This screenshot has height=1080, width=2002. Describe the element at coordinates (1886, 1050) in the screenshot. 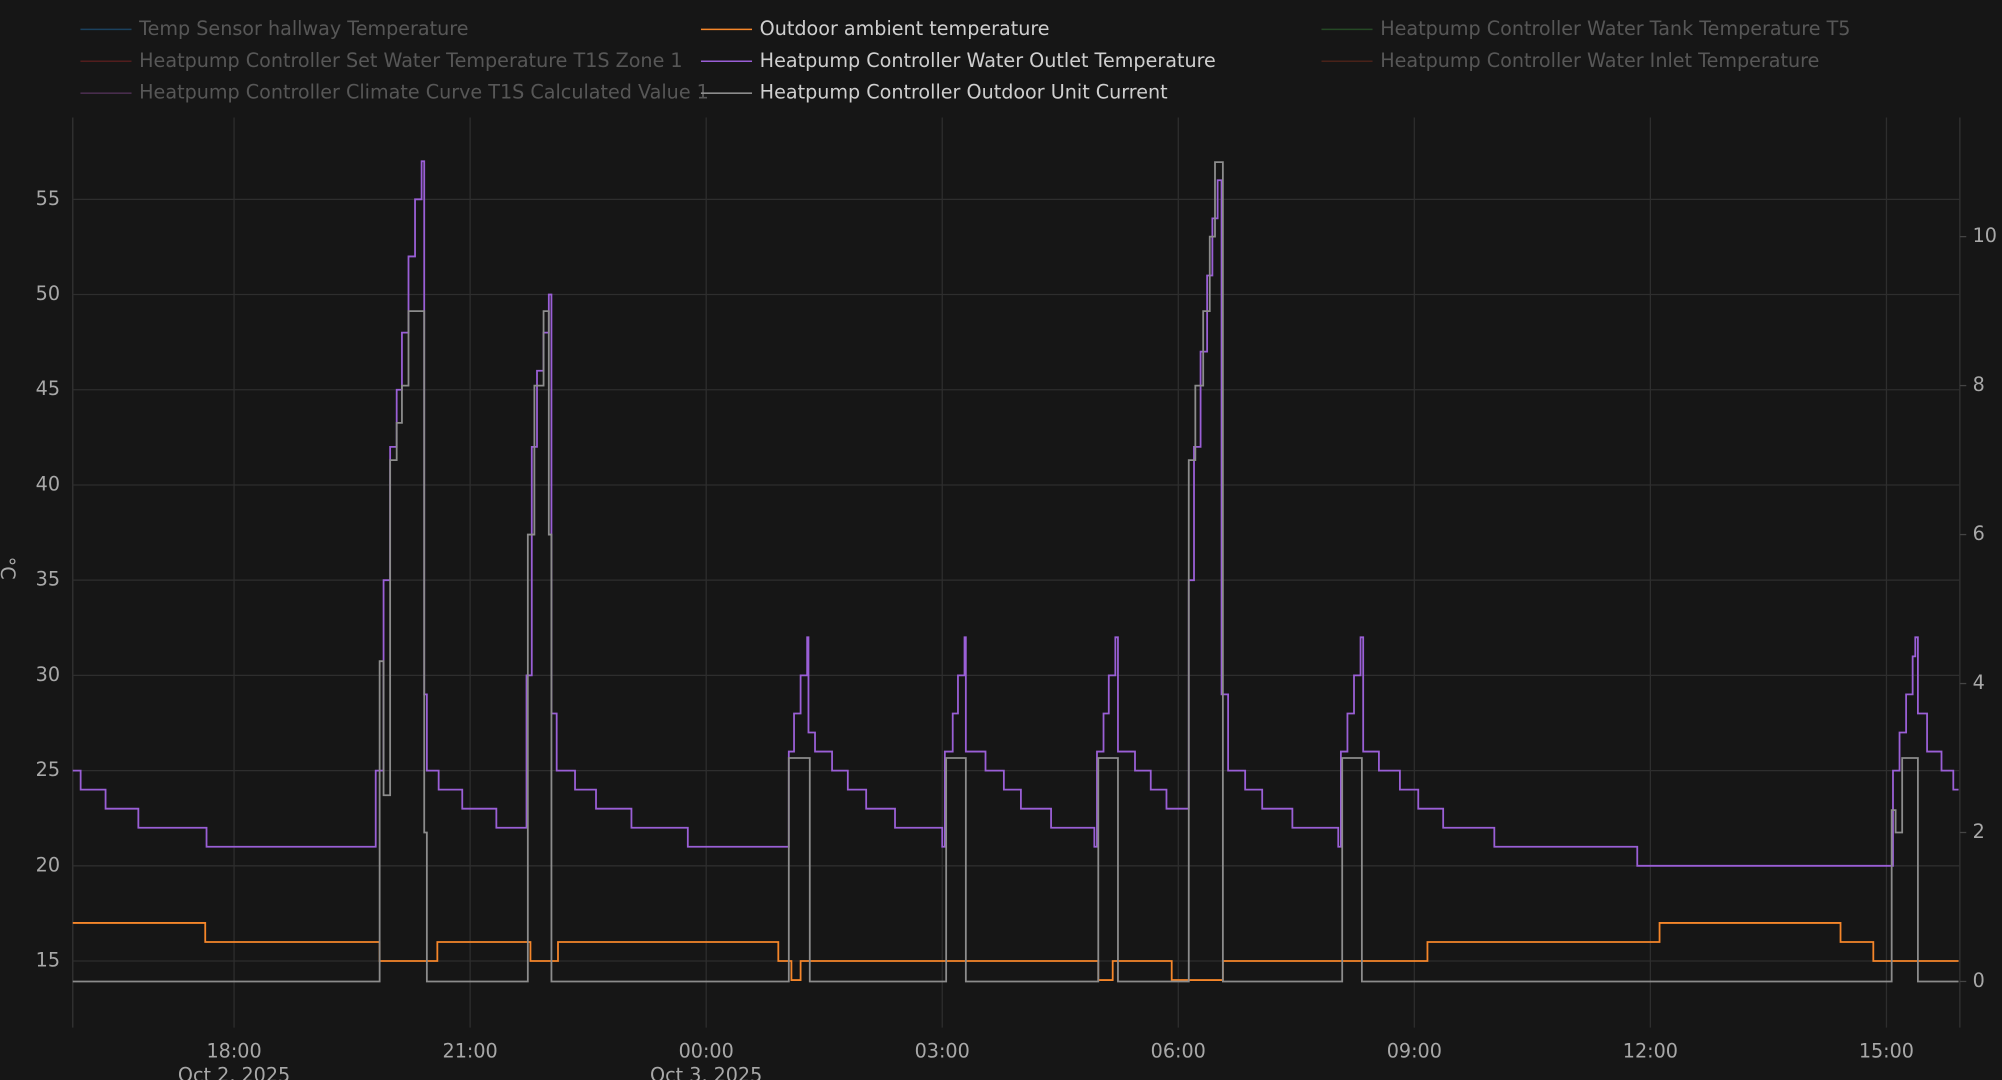

I see `x-tick-label: 15:00` at that location.